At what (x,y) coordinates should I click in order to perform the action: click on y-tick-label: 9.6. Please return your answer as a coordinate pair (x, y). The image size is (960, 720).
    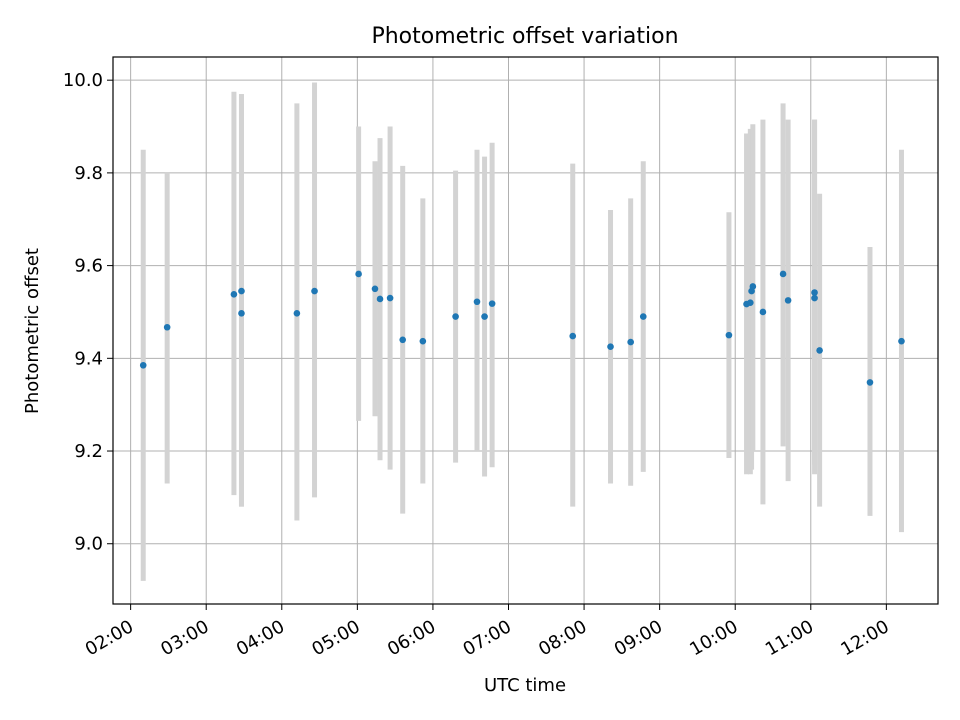
    Looking at the image, I should click on (88, 266).